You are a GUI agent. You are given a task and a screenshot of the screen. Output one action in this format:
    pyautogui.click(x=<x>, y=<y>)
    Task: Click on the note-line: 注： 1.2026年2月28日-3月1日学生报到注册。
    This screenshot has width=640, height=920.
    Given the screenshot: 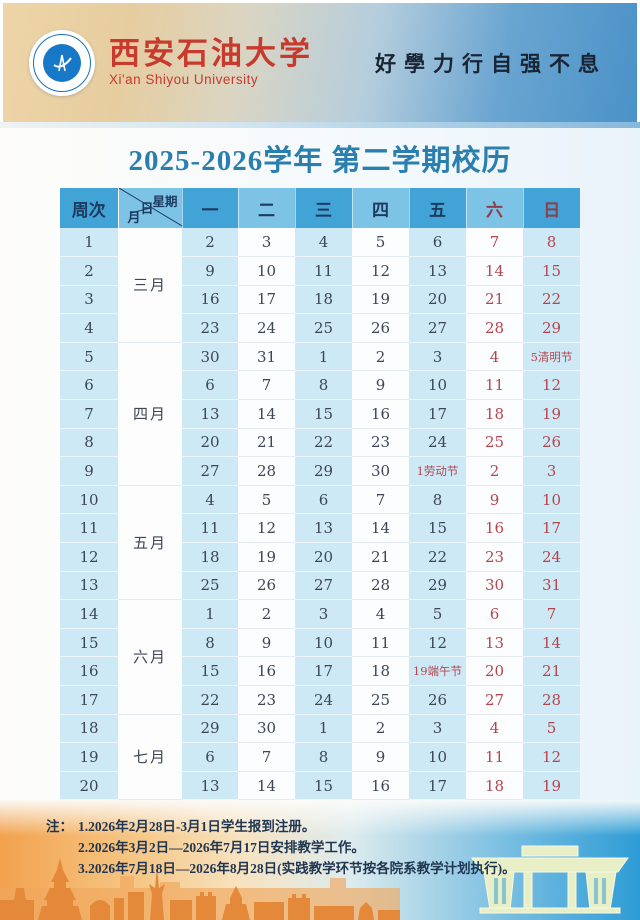 What is the action you would take?
    pyautogui.click(x=281, y=826)
    